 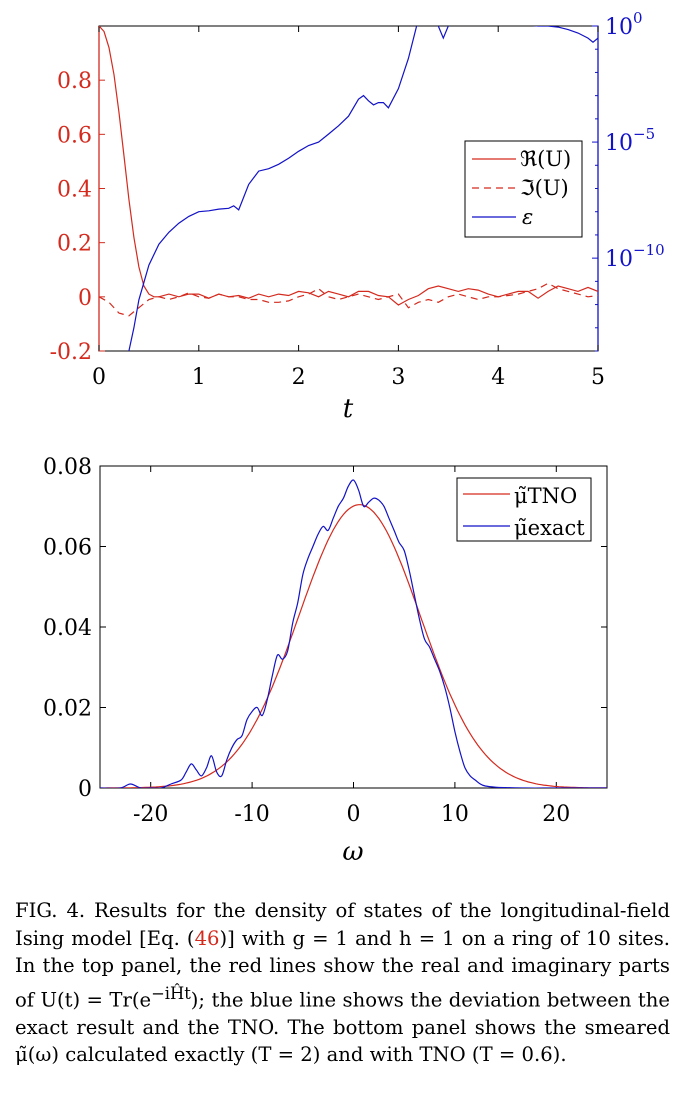 What do you see at coordinates (85, 298) in the screenshot?
I see `top-left-y-tick-label: 0` at bounding box center [85, 298].